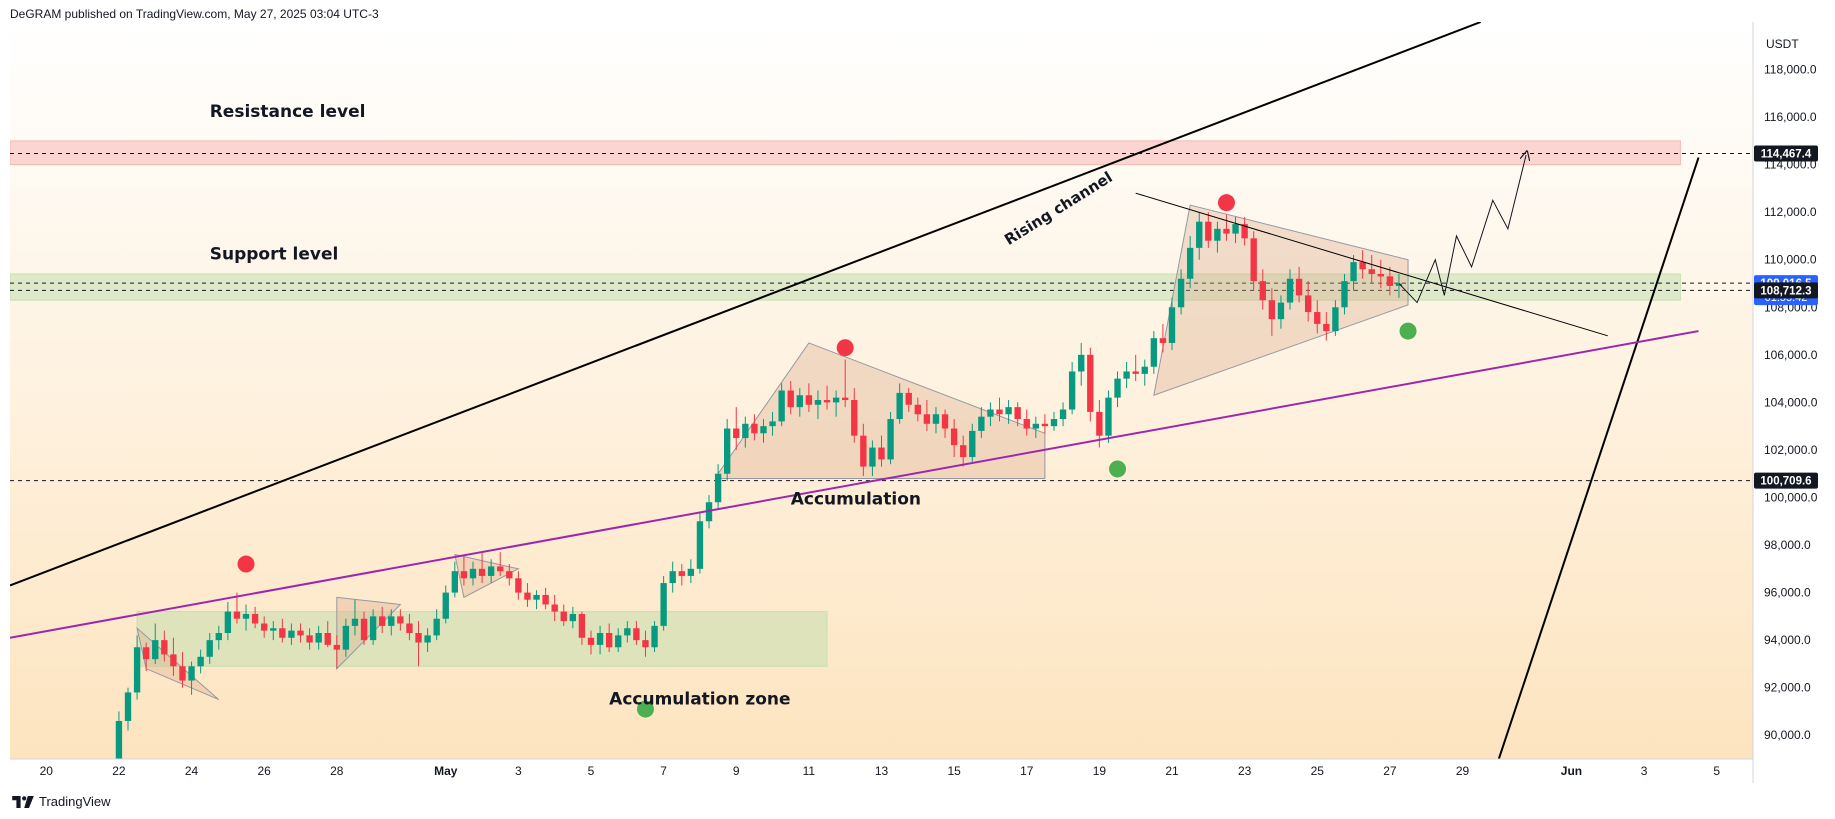  I want to click on price-tag-value: 100,709.6, so click(1785, 482).